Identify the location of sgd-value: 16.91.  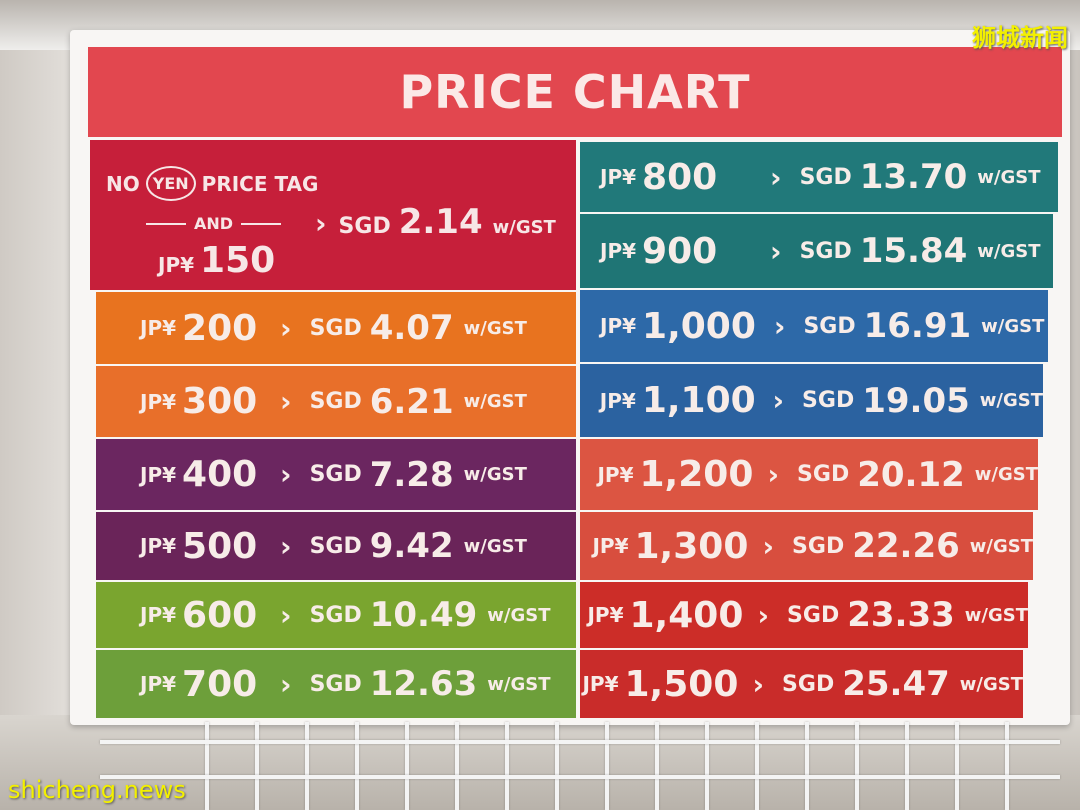
(917, 326).